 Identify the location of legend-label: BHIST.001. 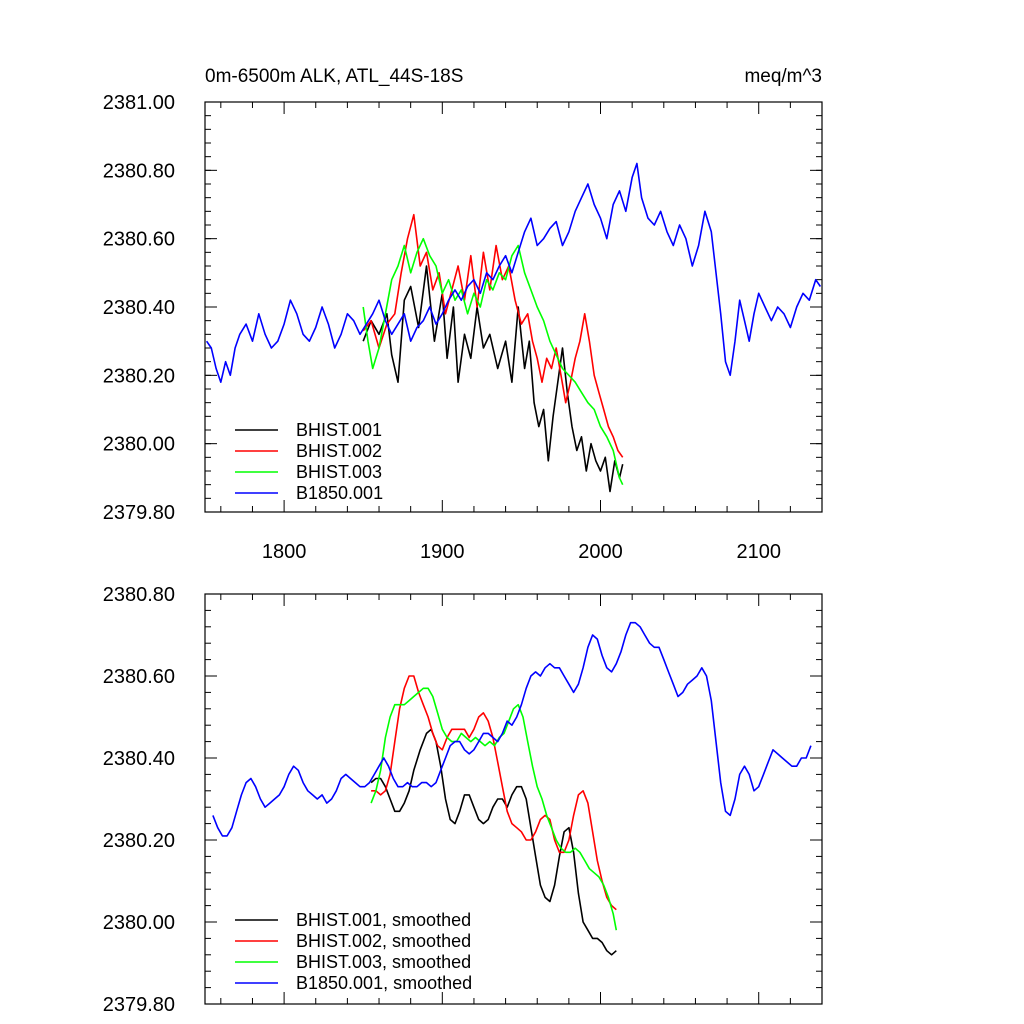
(339, 430).